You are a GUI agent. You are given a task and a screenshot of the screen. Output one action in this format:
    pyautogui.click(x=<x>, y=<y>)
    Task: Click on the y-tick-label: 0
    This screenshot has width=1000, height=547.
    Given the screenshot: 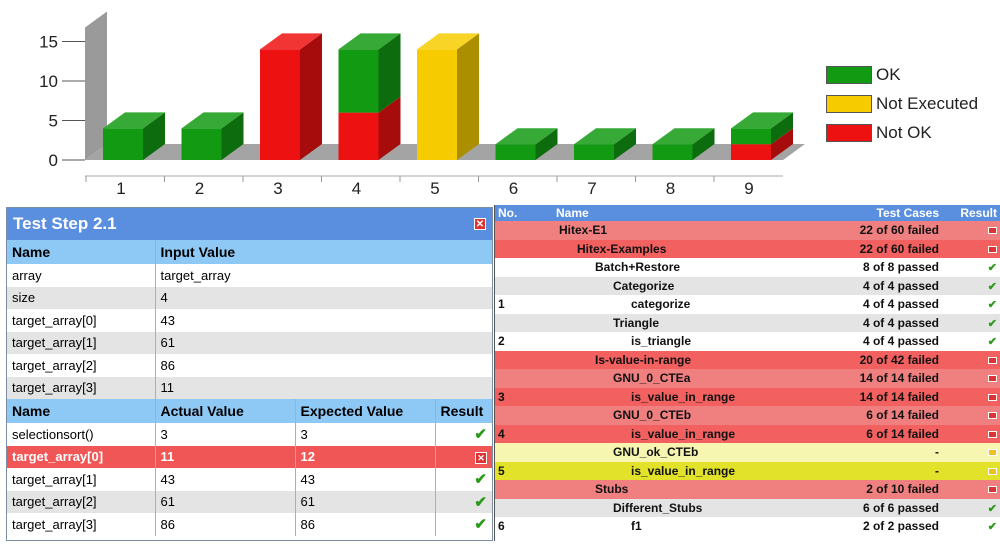 What is the action you would take?
    pyautogui.click(x=53, y=160)
    